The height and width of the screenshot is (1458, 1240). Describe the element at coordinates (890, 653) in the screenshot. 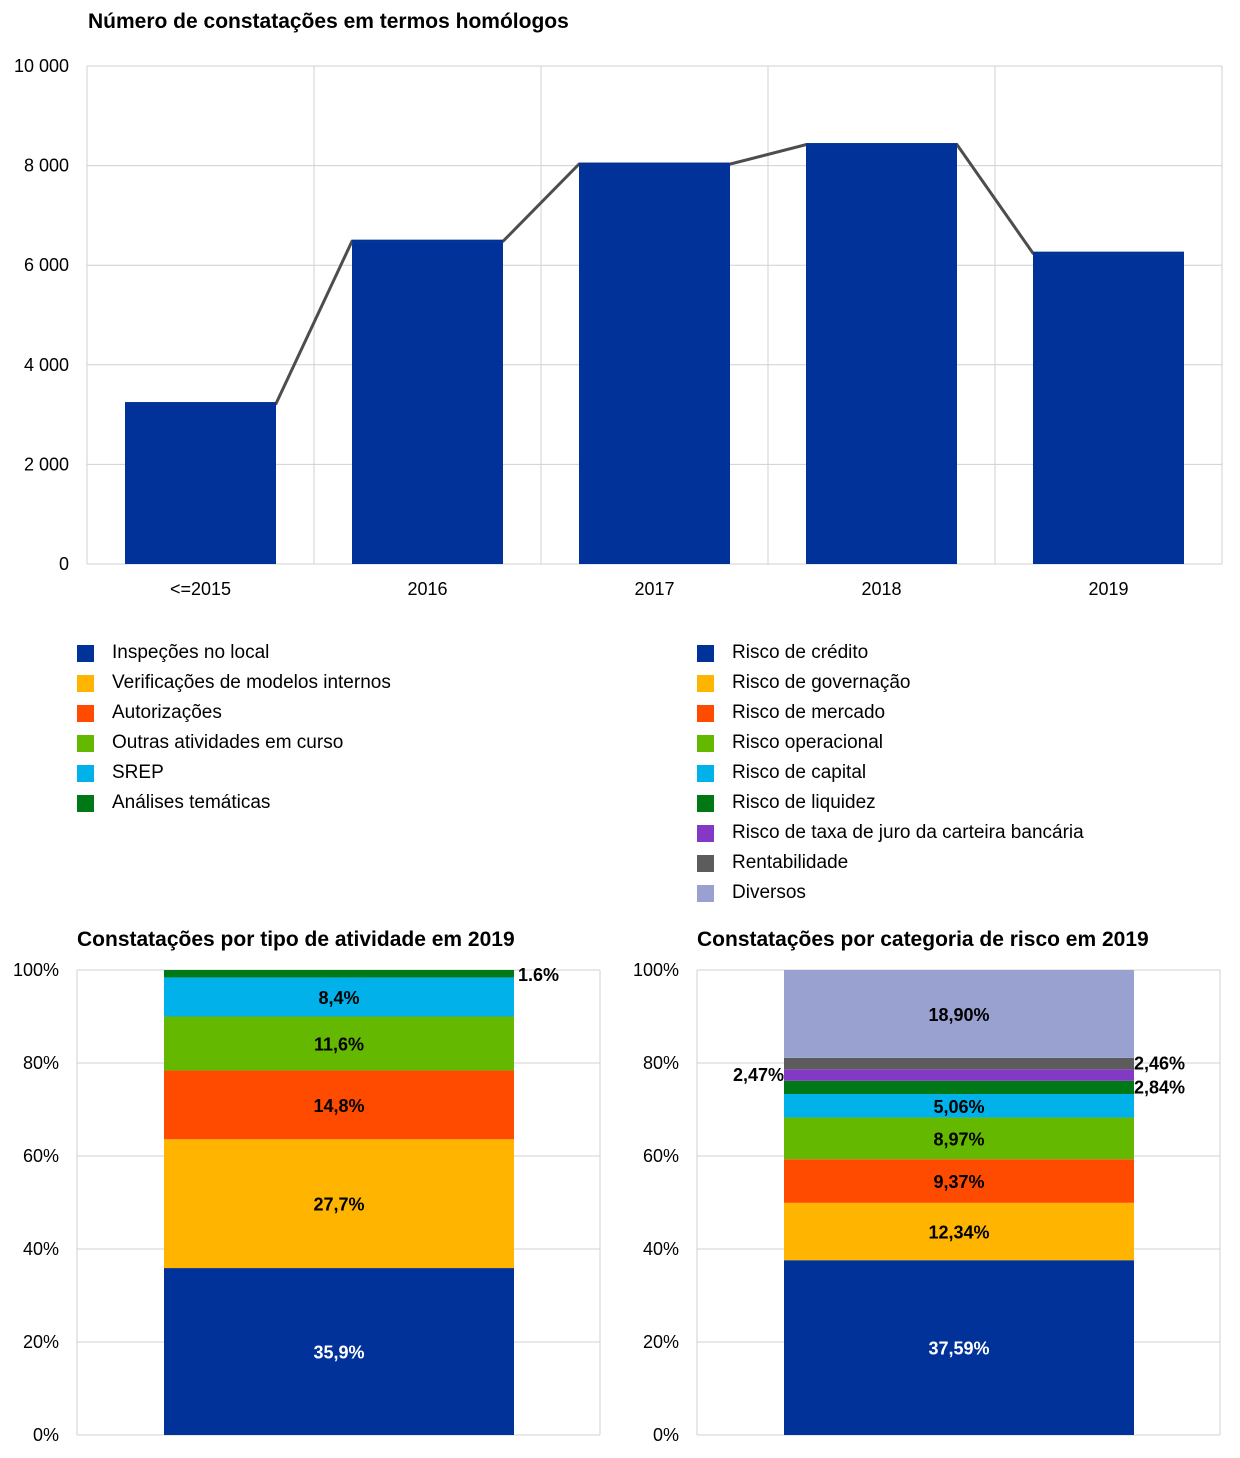

I see `legend-item: Risco de crédito` at that location.